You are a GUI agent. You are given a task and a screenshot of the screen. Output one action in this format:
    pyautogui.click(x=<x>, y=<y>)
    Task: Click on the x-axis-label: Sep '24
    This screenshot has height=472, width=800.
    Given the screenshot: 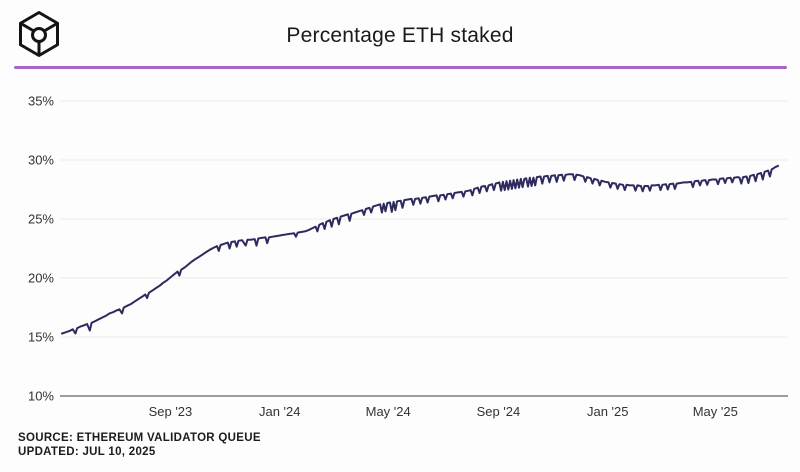 What is the action you would take?
    pyautogui.click(x=499, y=411)
    